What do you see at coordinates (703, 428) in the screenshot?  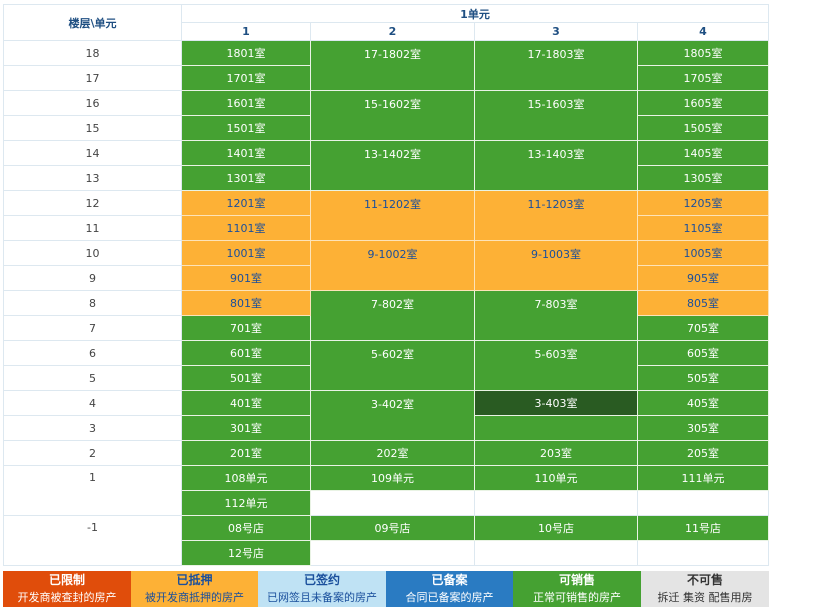 I see `room-cell: 305室` at bounding box center [703, 428].